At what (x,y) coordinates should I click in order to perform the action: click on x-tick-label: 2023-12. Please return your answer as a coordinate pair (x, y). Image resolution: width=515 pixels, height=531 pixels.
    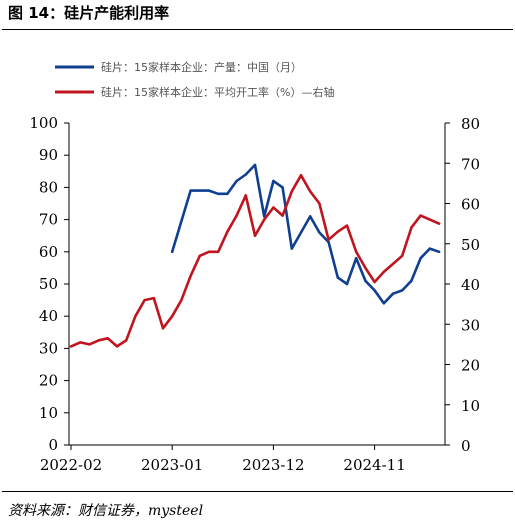
    Looking at the image, I should click on (273, 465).